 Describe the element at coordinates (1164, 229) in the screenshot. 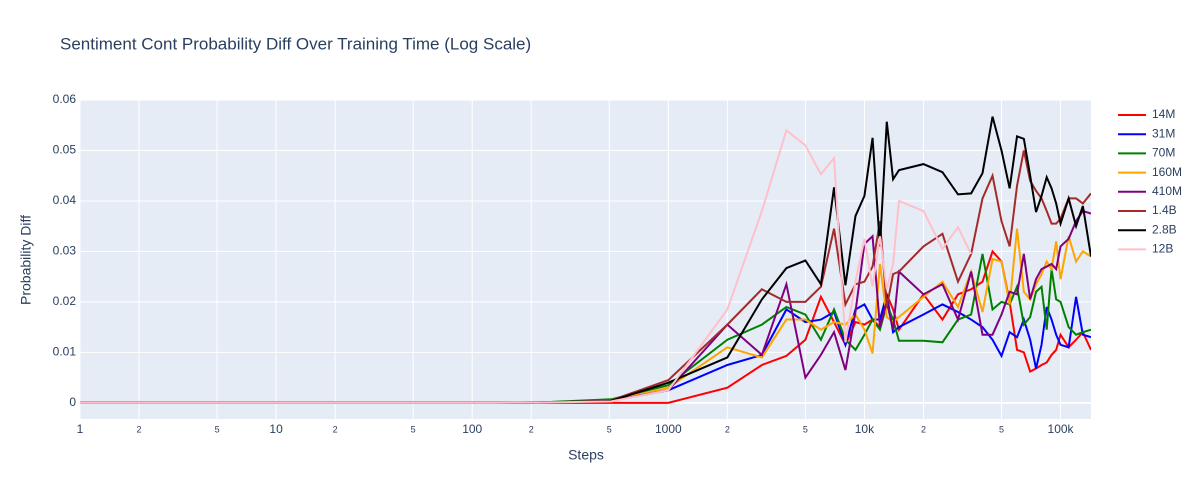

I see `legend-label: 2.8B` at that location.